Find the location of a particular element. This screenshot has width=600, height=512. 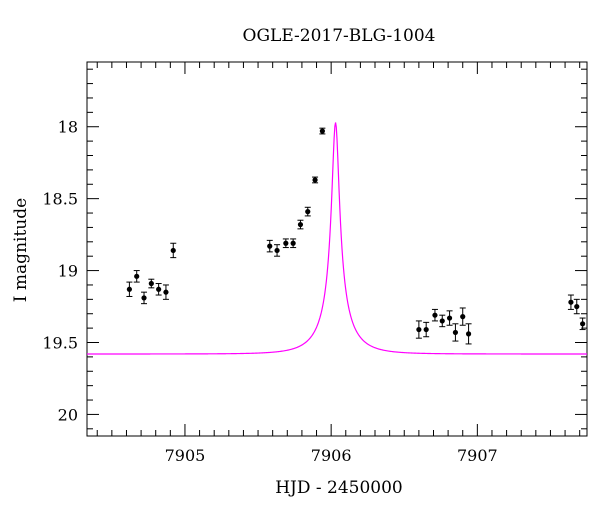

y-tick-label: 18.5 is located at coordinates (60, 199).